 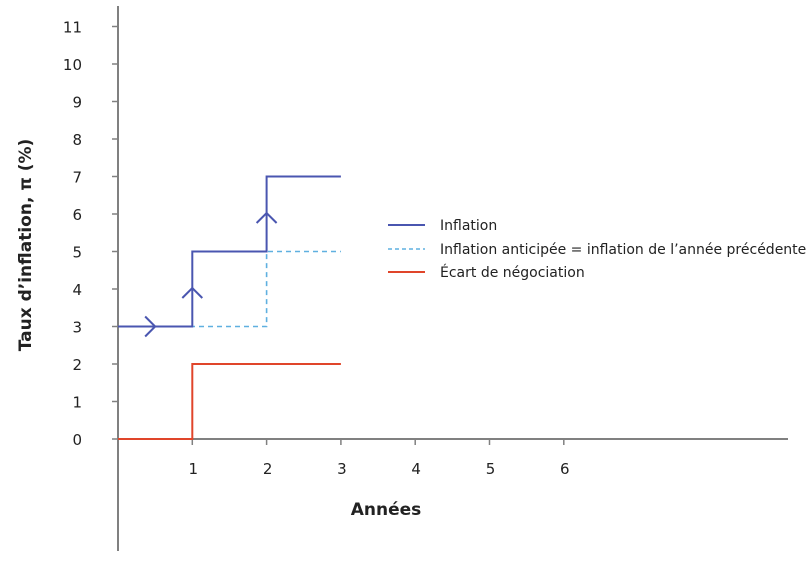 I want to click on direction-arrows, so click(x=211, y=274).